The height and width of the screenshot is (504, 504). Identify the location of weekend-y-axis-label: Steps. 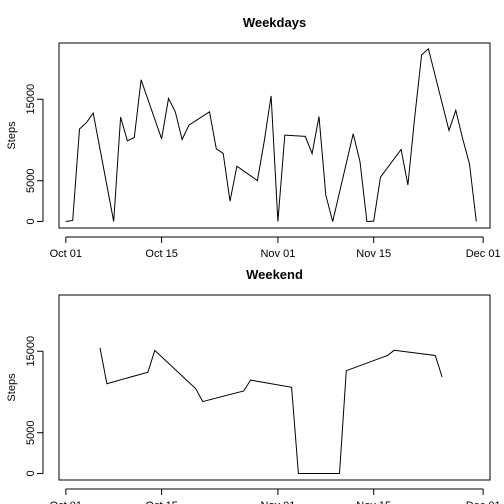
(12, 387).